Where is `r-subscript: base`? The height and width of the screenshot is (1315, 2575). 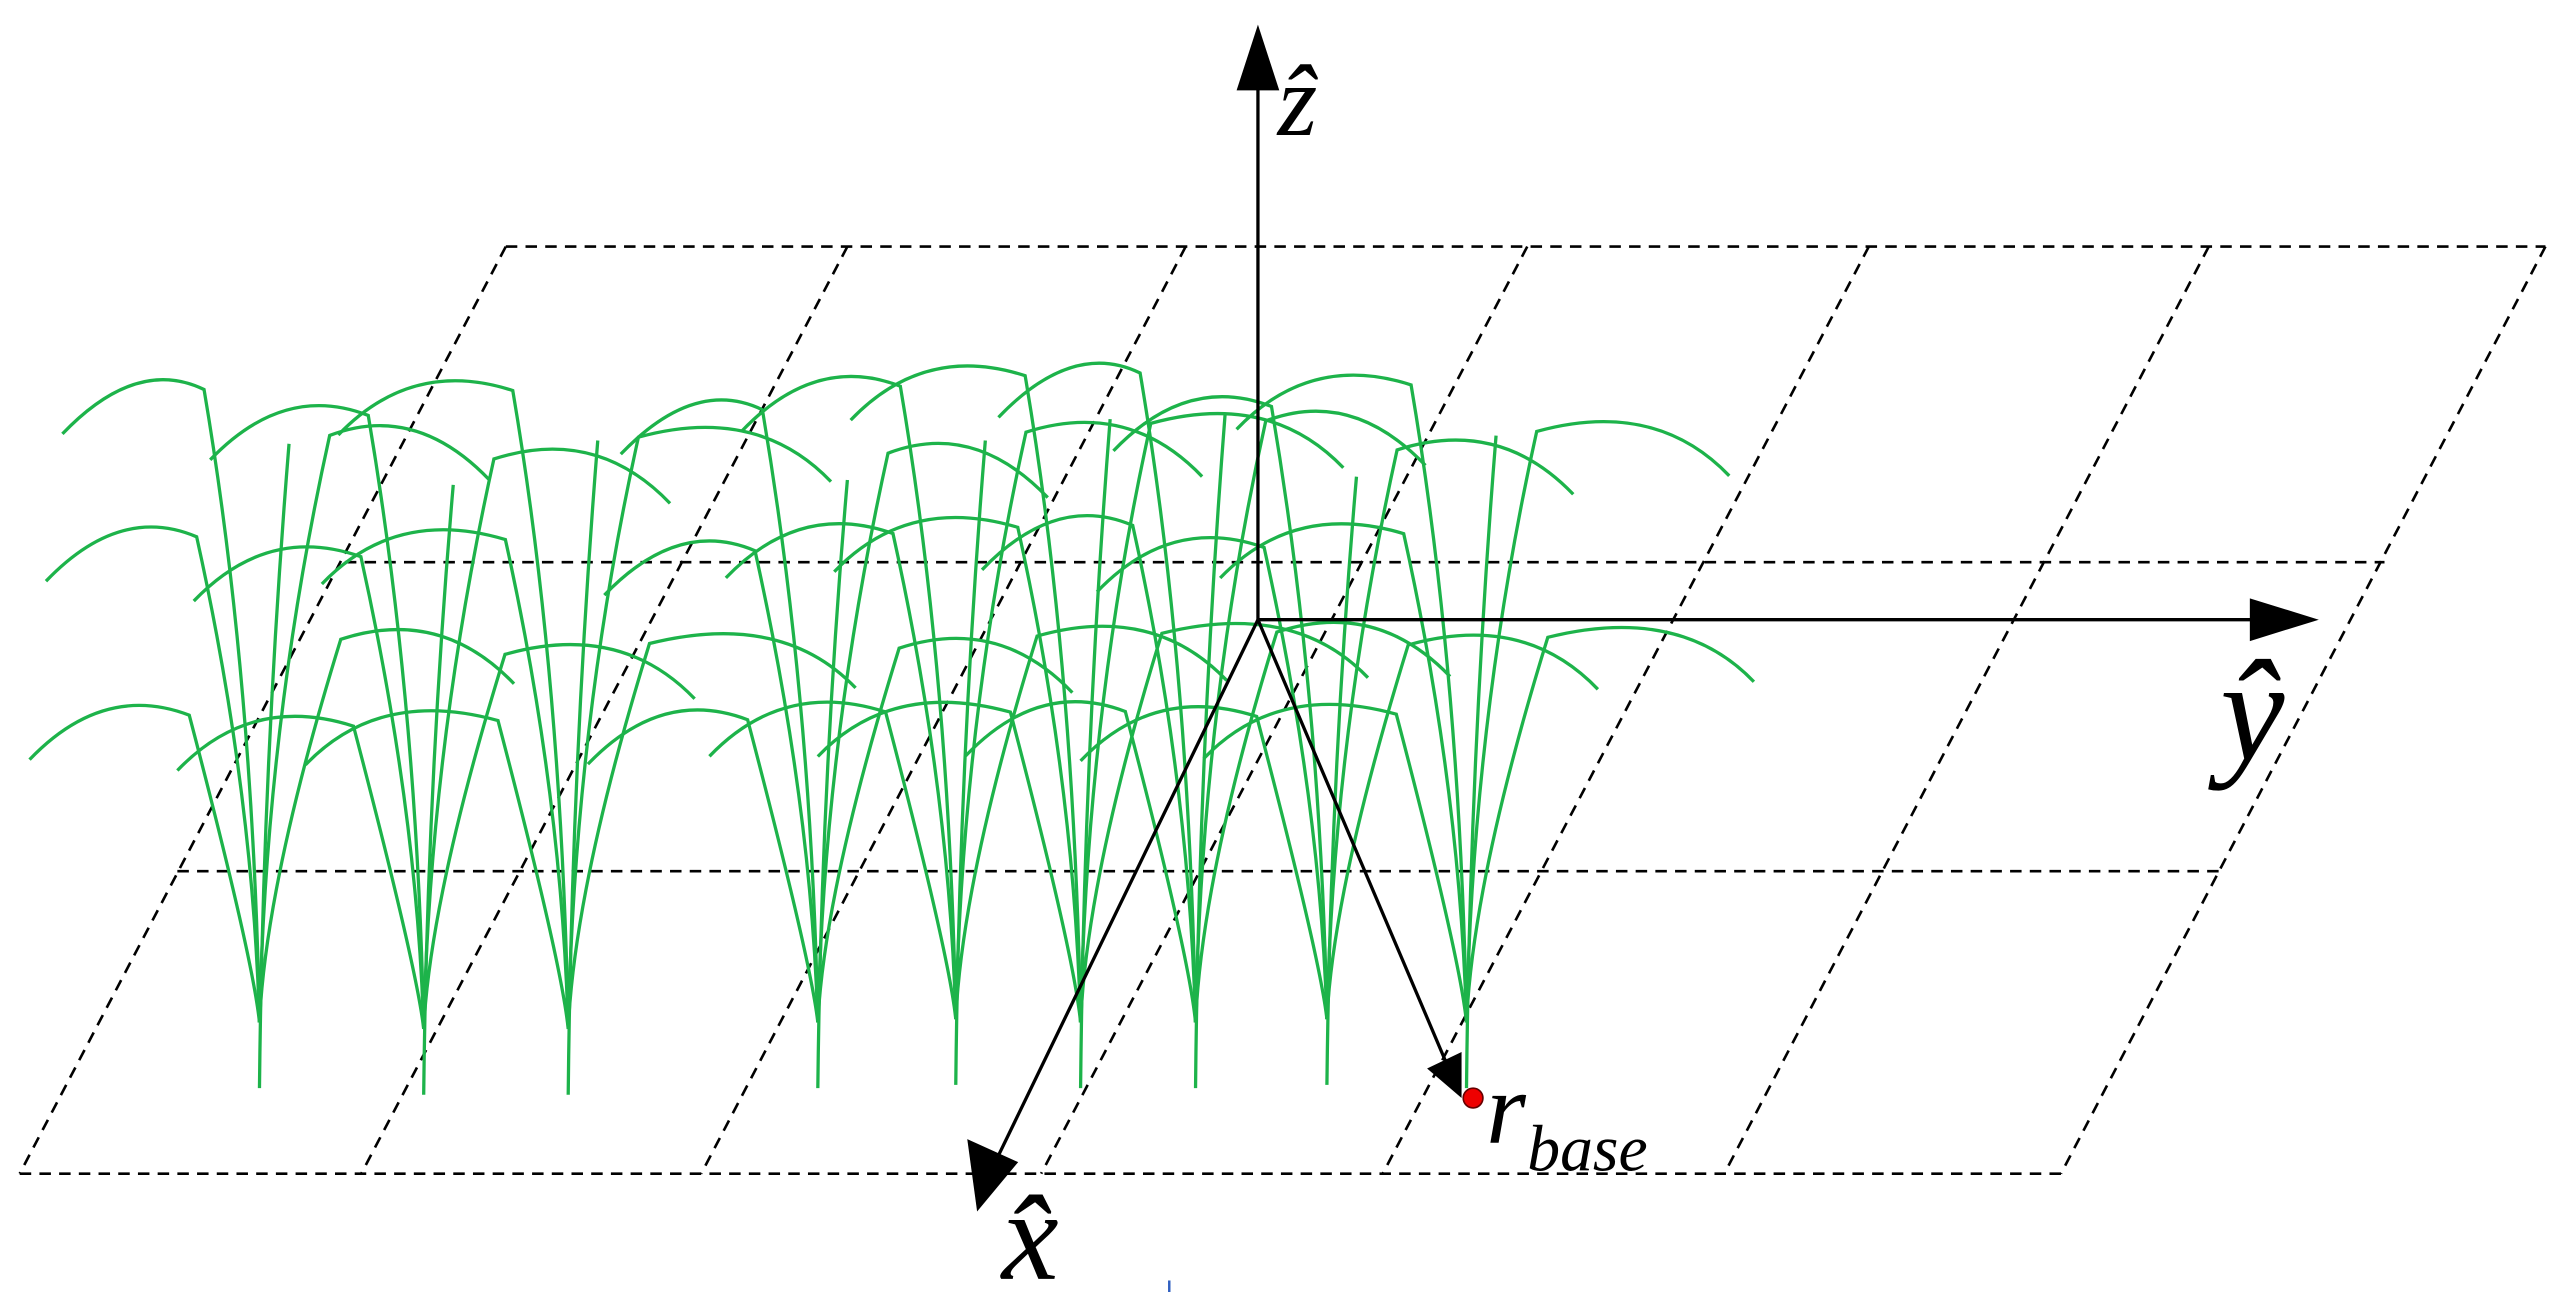 r-subscript: base is located at coordinates (1587, 1148).